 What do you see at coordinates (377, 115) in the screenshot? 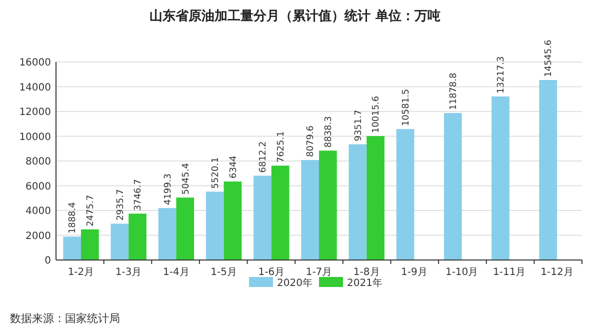
I see `data-label: 10015.6` at bounding box center [377, 115].